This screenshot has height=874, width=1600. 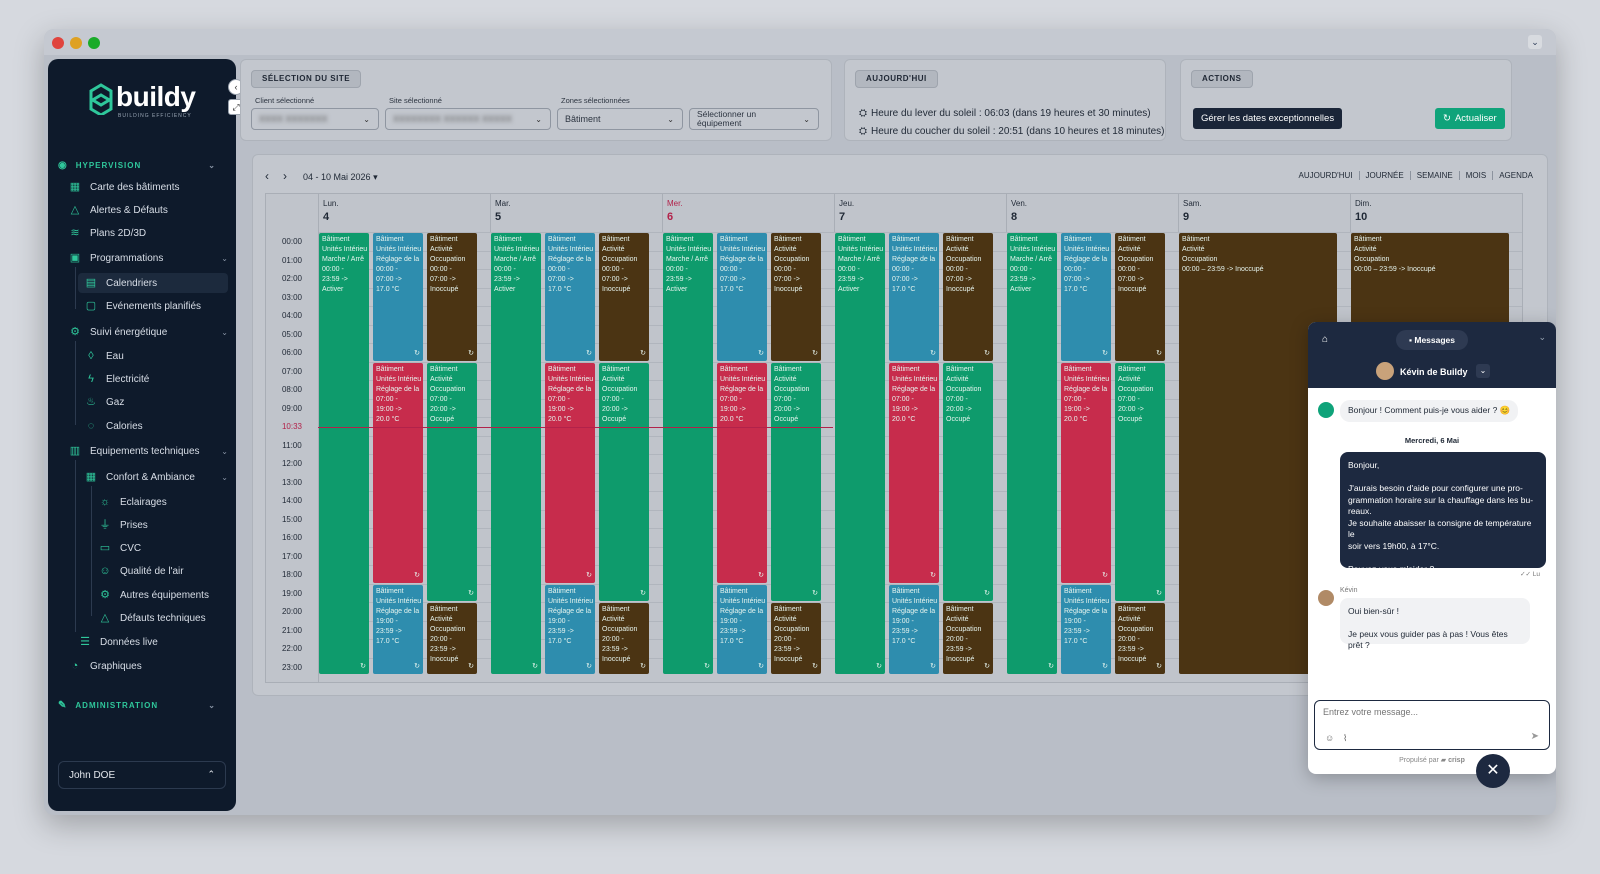 What do you see at coordinates (119, 548) in the screenshot?
I see `sidebar-item-cvc: ▭ CVC` at bounding box center [119, 548].